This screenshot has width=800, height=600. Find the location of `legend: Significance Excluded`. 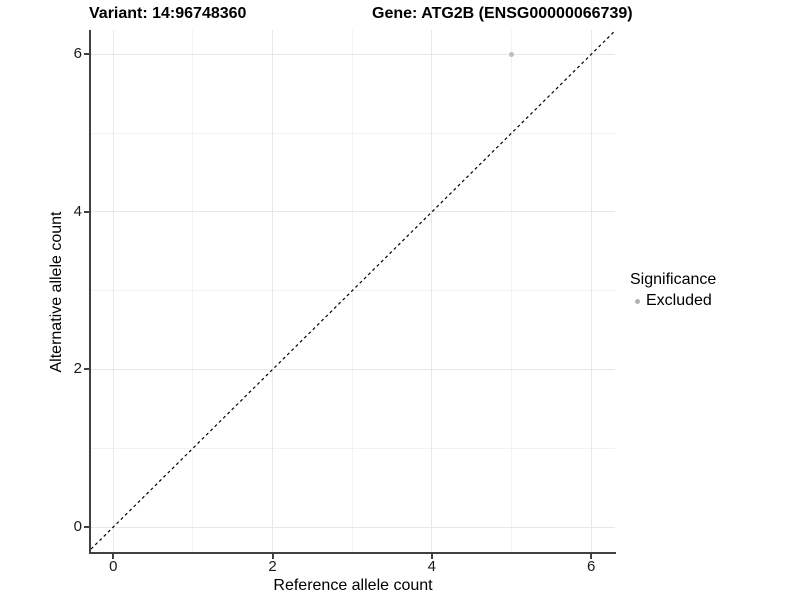

legend: Significance Excluded is located at coordinates (673, 290).